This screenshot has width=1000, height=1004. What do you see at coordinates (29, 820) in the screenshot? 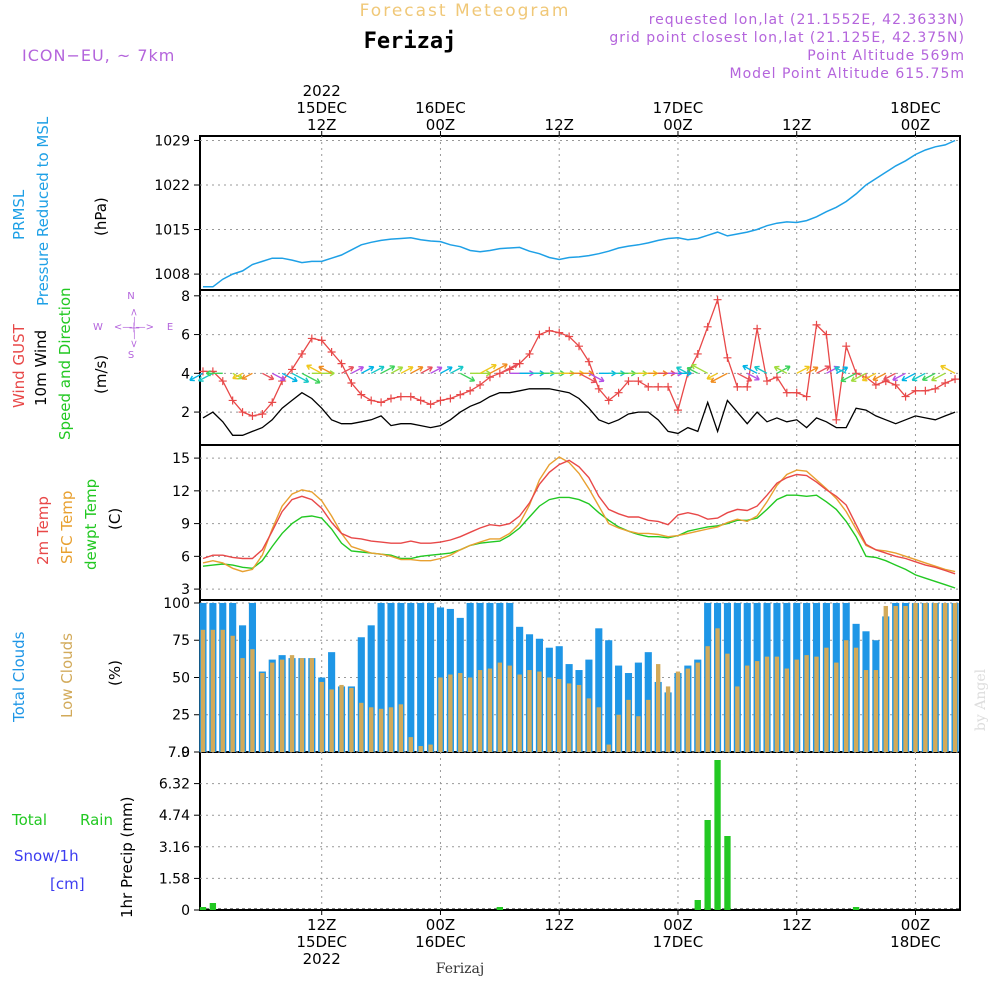
I see `legend-total: Total` at bounding box center [29, 820].